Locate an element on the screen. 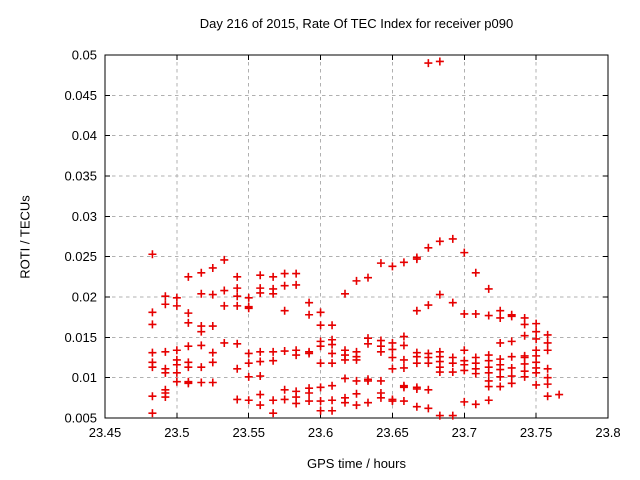 This screenshot has width=640, height=480. x-tick-label: 23.7 is located at coordinates (464, 432).